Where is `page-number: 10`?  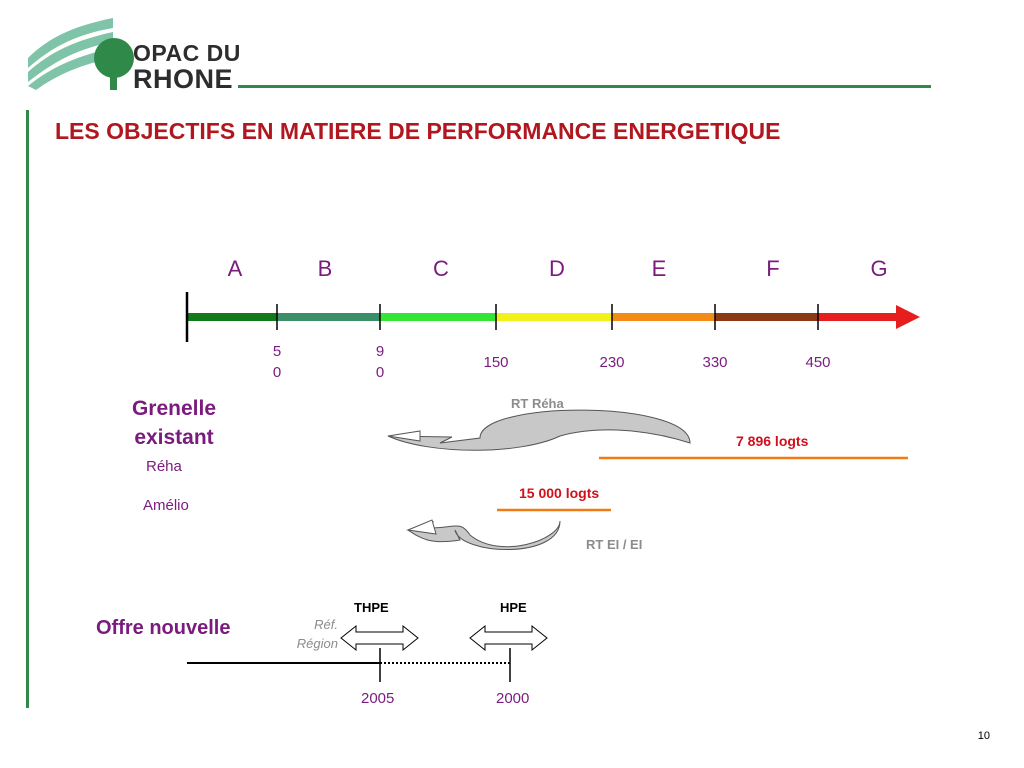 page-number: 10 is located at coordinates (983, 736).